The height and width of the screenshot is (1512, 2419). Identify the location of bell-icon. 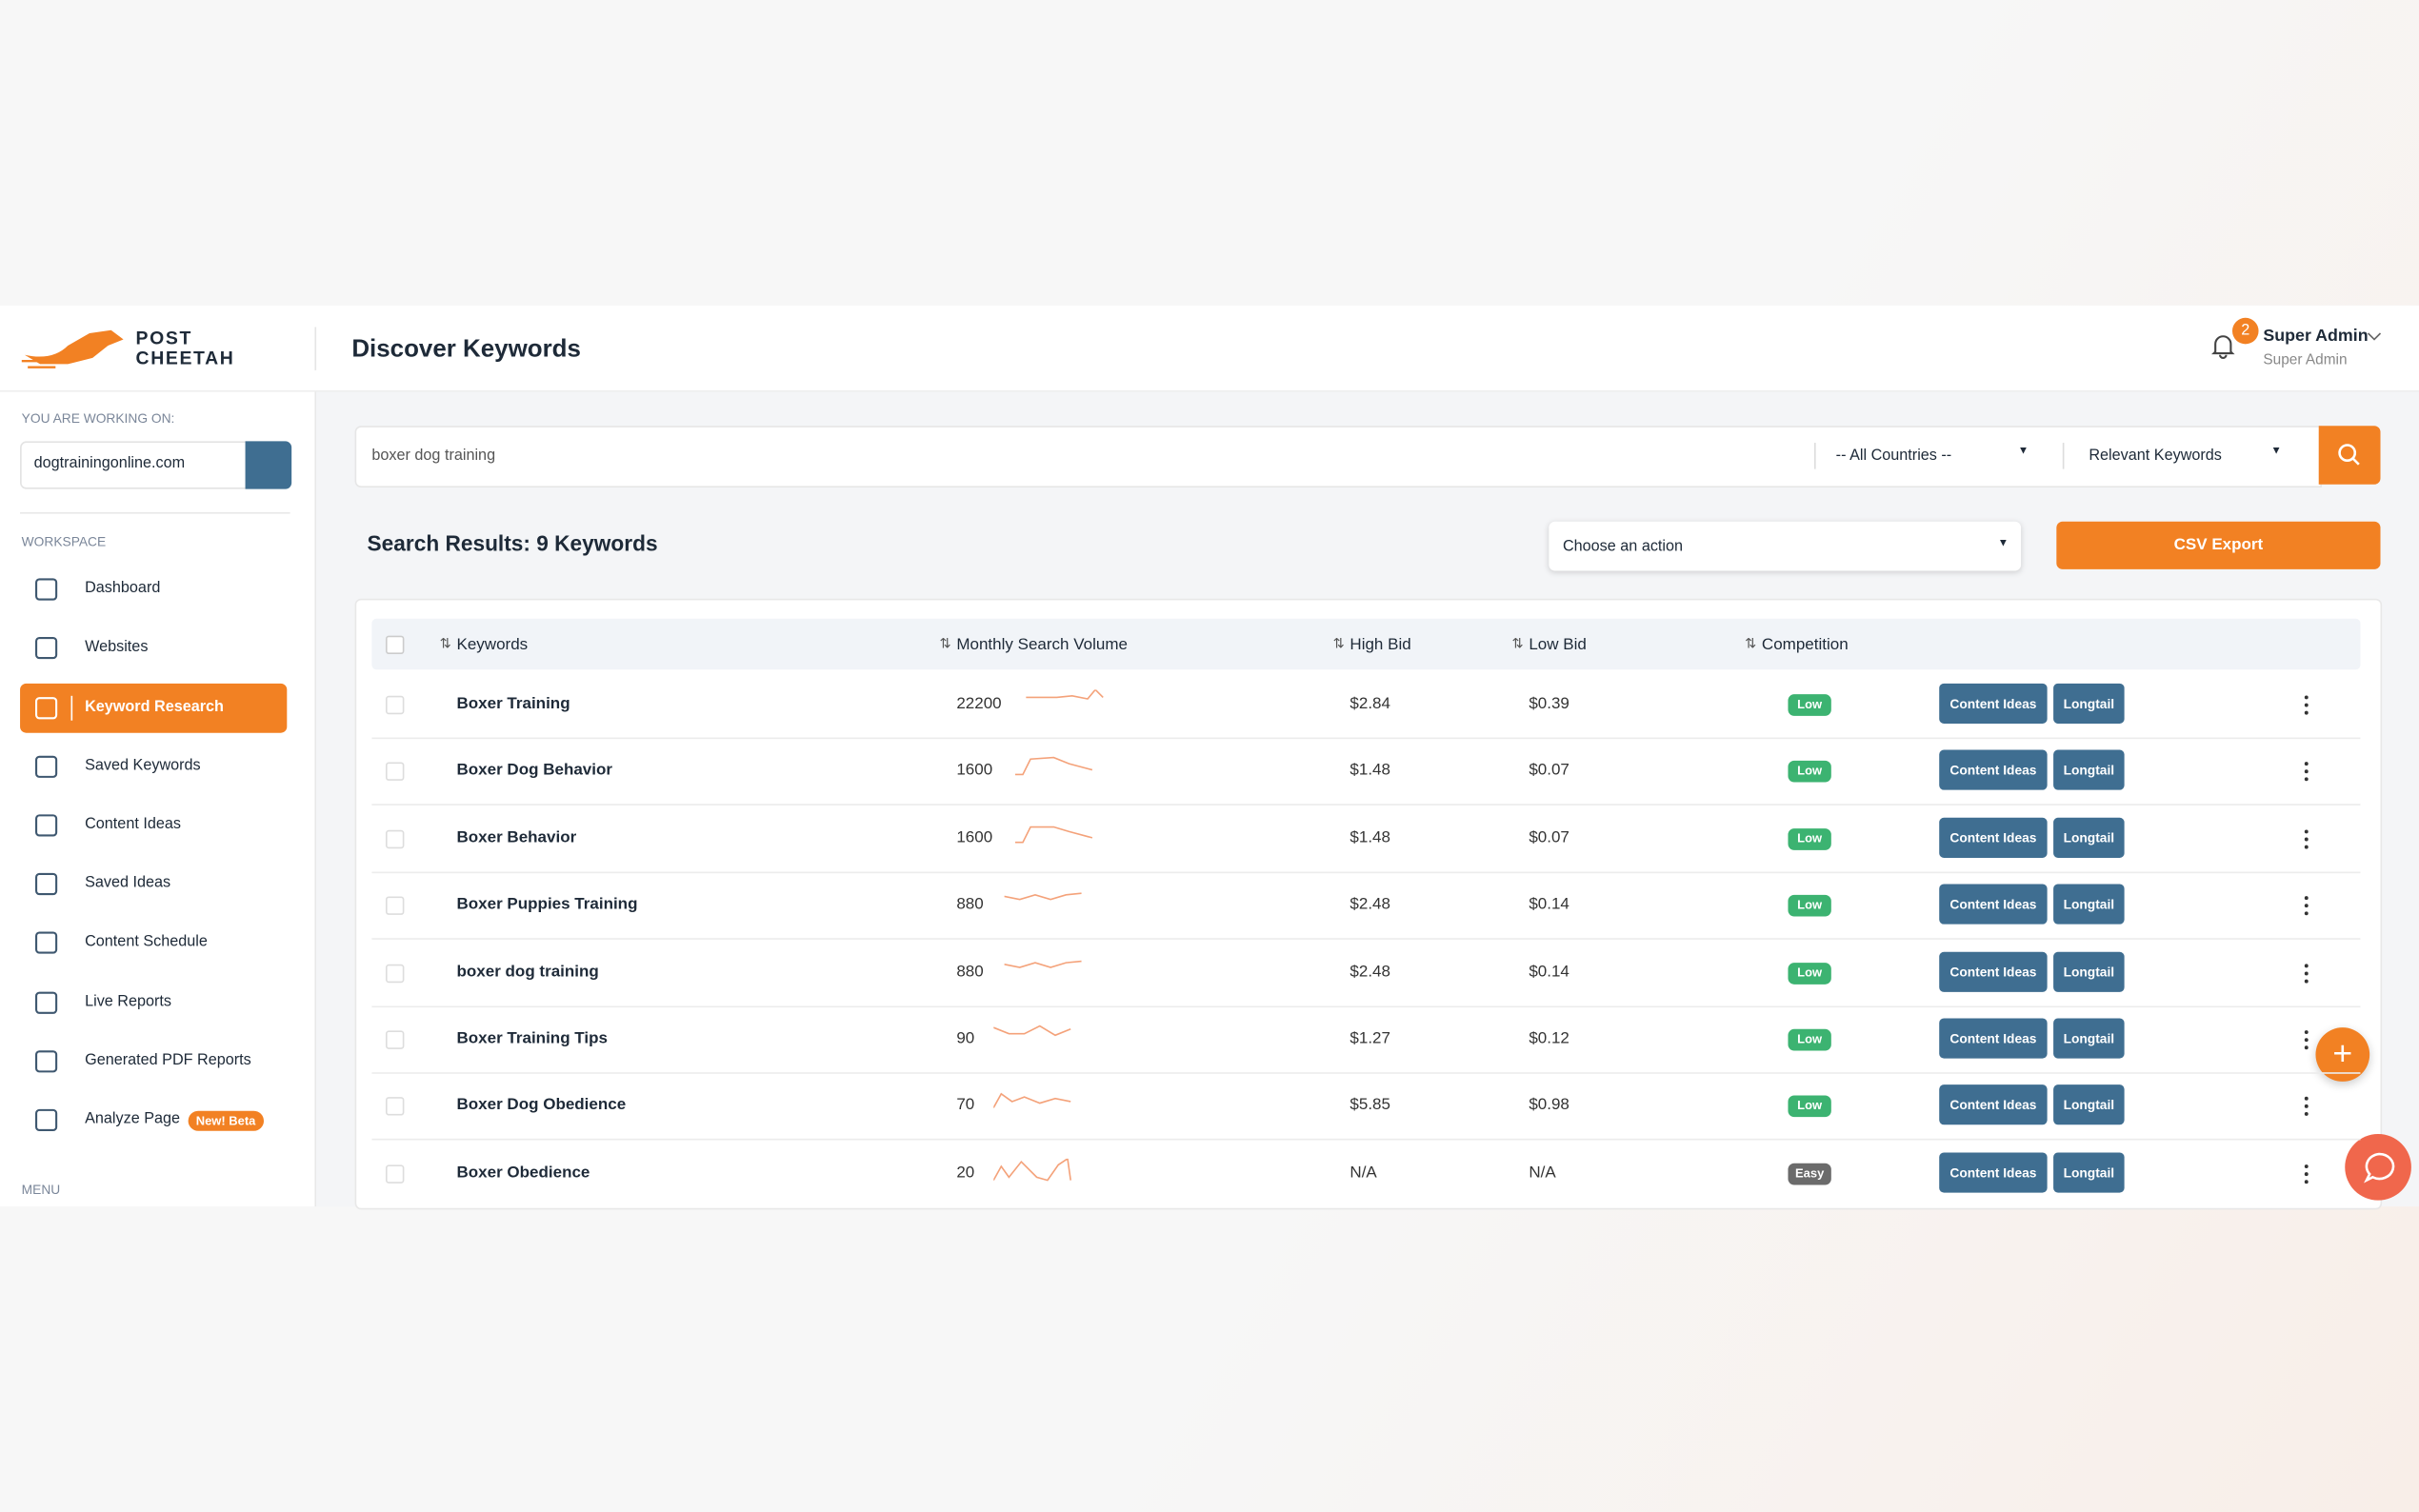
(2222, 345).